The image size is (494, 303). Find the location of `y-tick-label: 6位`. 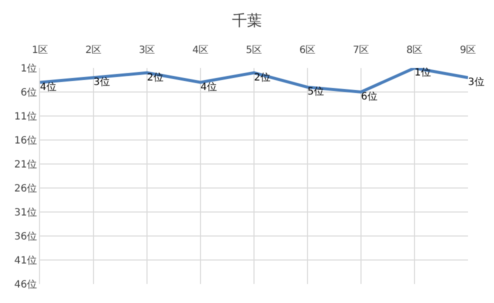

y-tick-label: 6位 is located at coordinates (28, 92).